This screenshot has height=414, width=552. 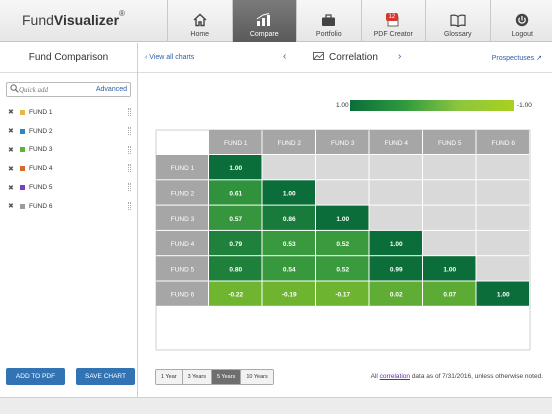 What do you see at coordinates (353, 57) in the screenshot?
I see `chart-title-label: Correlation` at bounding box center [353, 57].